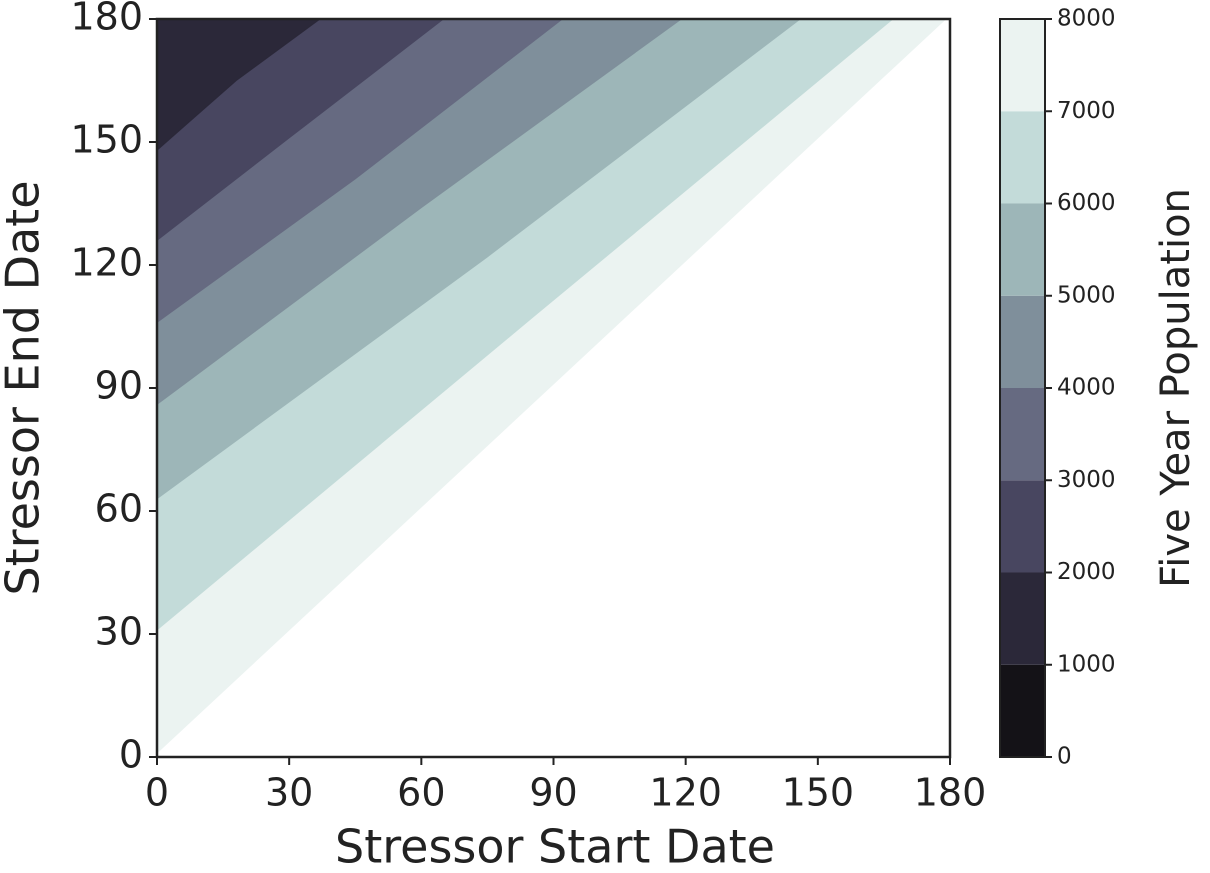 Image resolution: width=1210 pixels, height=873 pixels. Describe the element at coordinates (1176, 388) in the screenshot. I see `colorbar-label: Five Year Population` at that location.